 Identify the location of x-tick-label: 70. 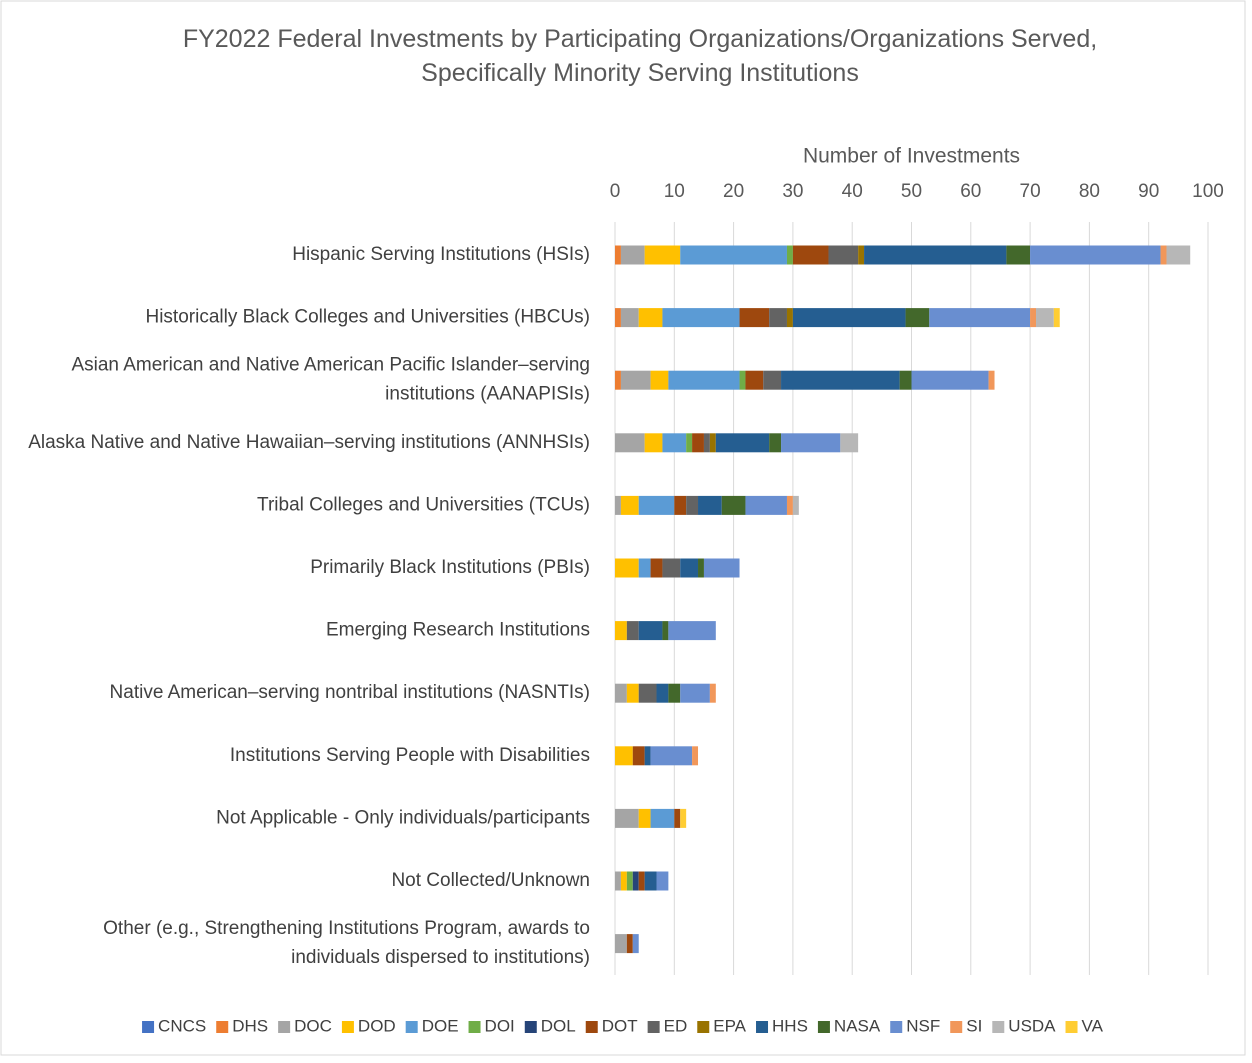
(1030, 191).